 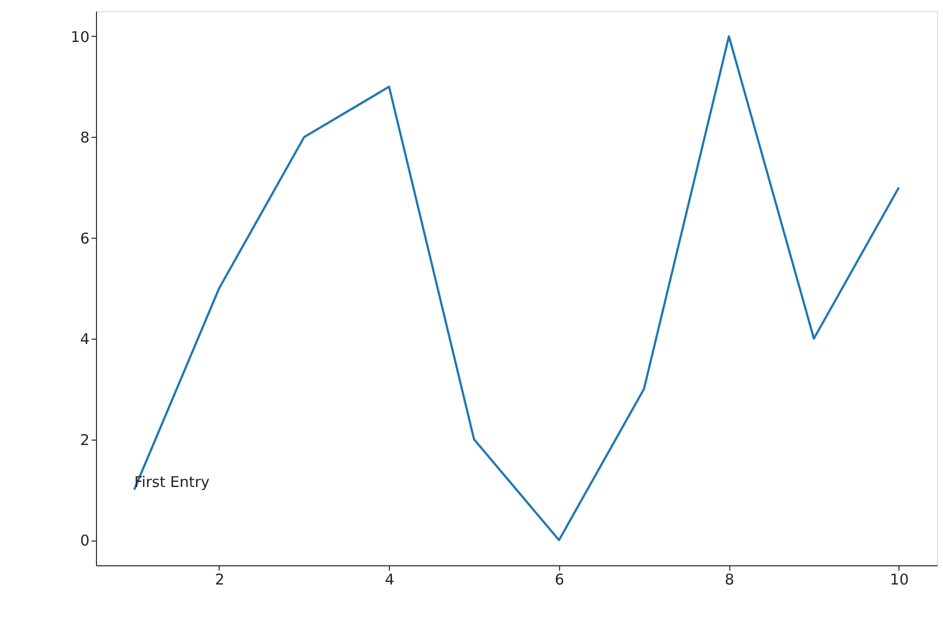 What do you see at coordinates (80, 37) in the screenshot?
I see `y-tick-label: 10` at bounding box center [80, 37].